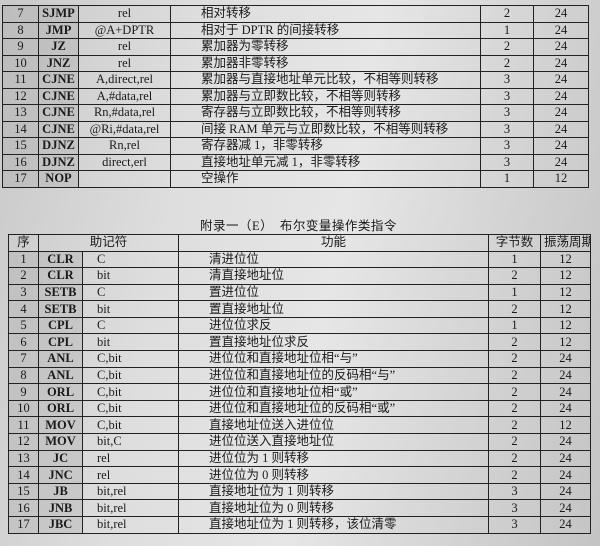 This screenshot has width=600, height=546. What do you see at coordinates (60, 309) in the screenshot?
I see `mnemonic-cell: SETB` at bounding box center [60, 309].